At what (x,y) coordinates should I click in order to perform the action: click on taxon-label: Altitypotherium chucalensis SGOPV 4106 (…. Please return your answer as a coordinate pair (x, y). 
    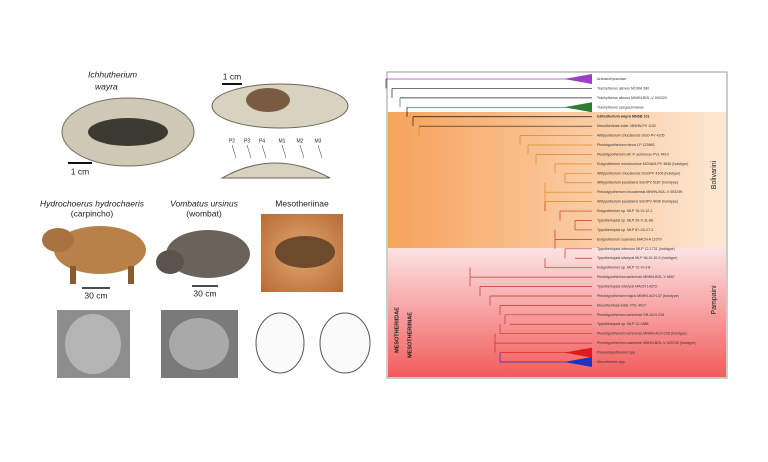
    Looking at the image, I should click on (638, 173).